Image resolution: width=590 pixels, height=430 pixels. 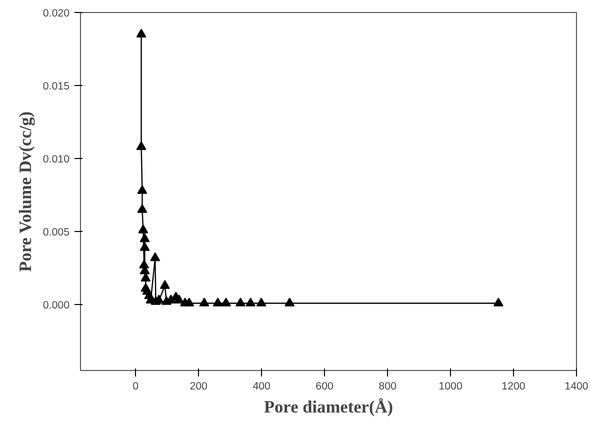 I want to click on x-tick-label: 0, so click(x=135, y=386).